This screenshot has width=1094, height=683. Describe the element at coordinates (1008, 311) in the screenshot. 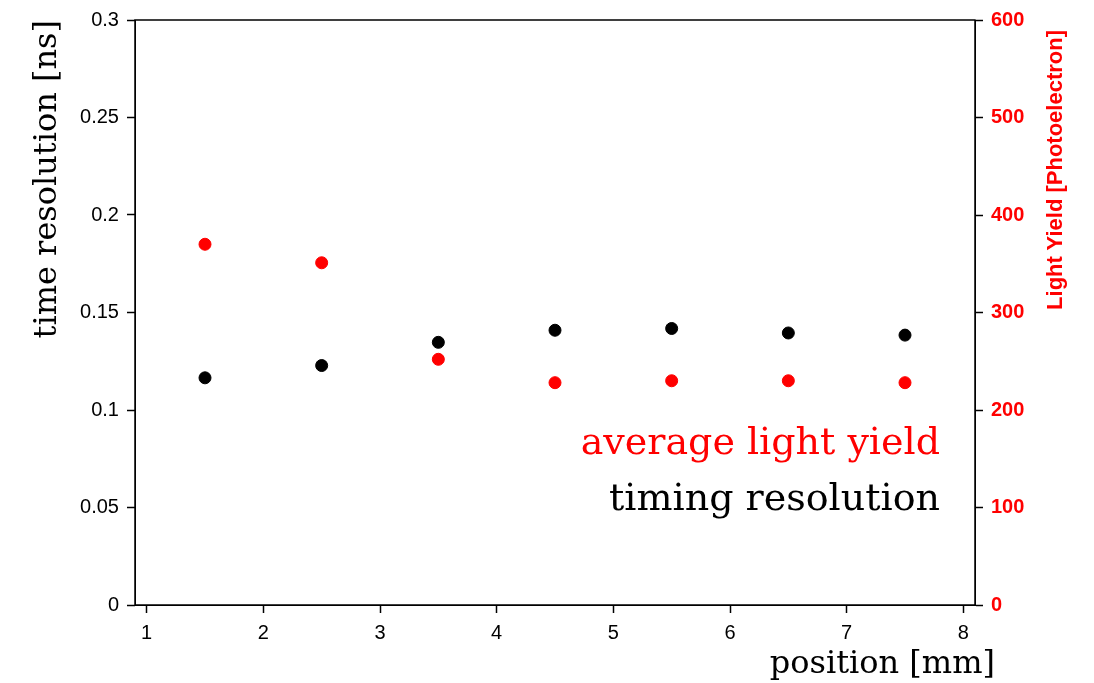

I see `y2-tick-label: 300` at that location.